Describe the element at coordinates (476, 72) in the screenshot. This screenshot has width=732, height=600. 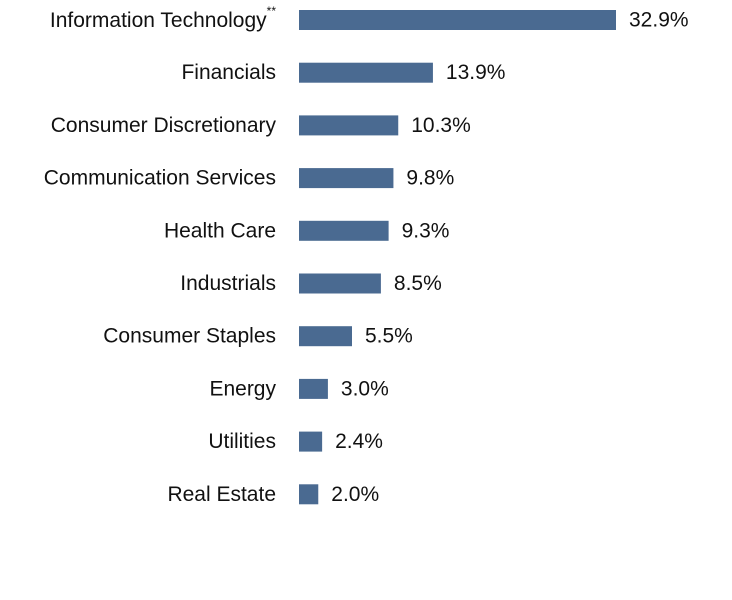
I see `value-label: 13.9%` at that location.